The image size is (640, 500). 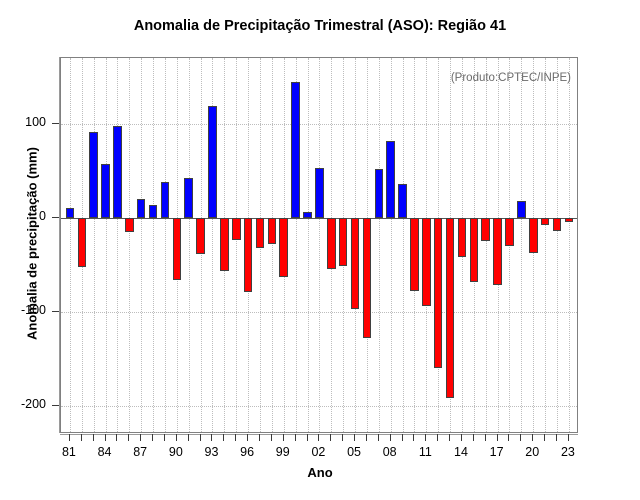 I want to click on x-tick-label: 81, so click(x=68, y=452).